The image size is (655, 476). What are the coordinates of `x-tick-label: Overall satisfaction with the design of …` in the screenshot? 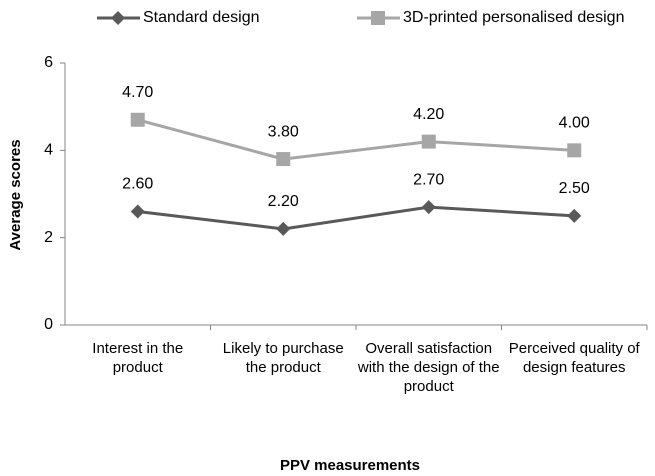 It's located at (428, 367).